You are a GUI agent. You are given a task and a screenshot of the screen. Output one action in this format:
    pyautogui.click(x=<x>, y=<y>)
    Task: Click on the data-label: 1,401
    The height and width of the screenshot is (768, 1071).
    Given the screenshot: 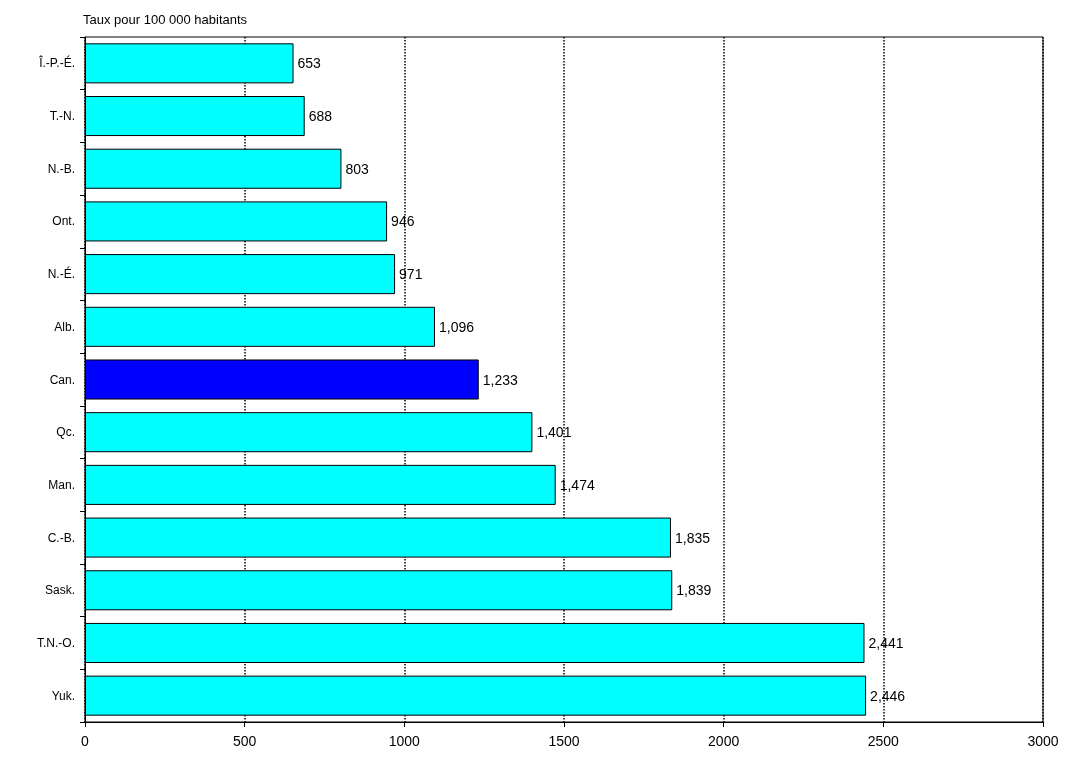 What is the action you would take?
    pyautogui.click(x=554, y=432)
    